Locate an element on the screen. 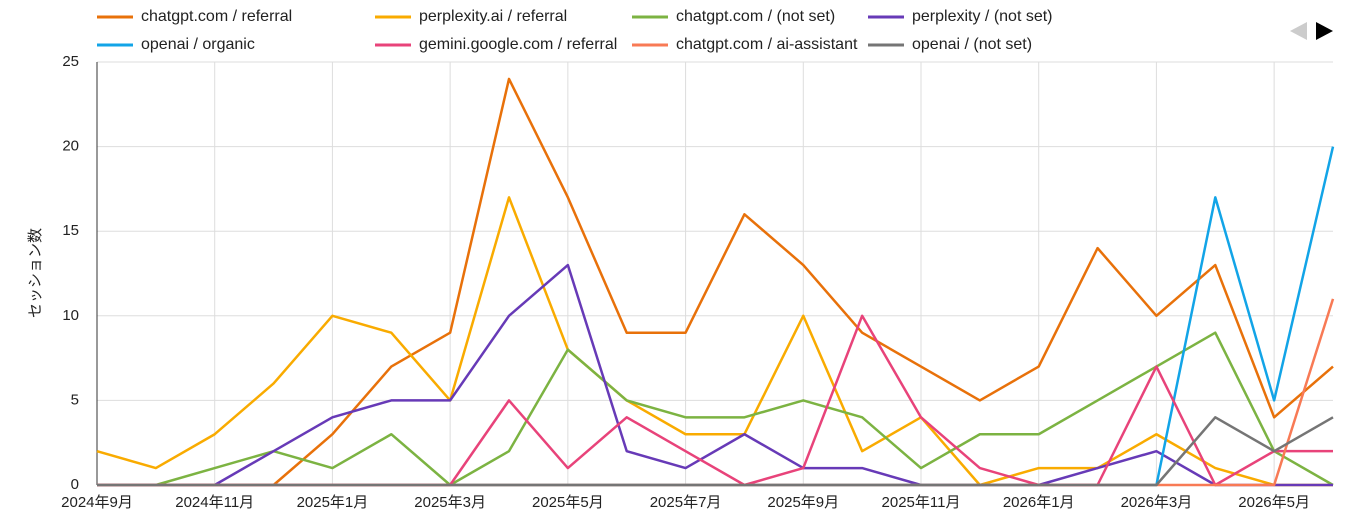 Image resolution: width=1357 pixels, height=526 pixels. x-tick-label: 2025年3月 is located at coordinates (450, 502).